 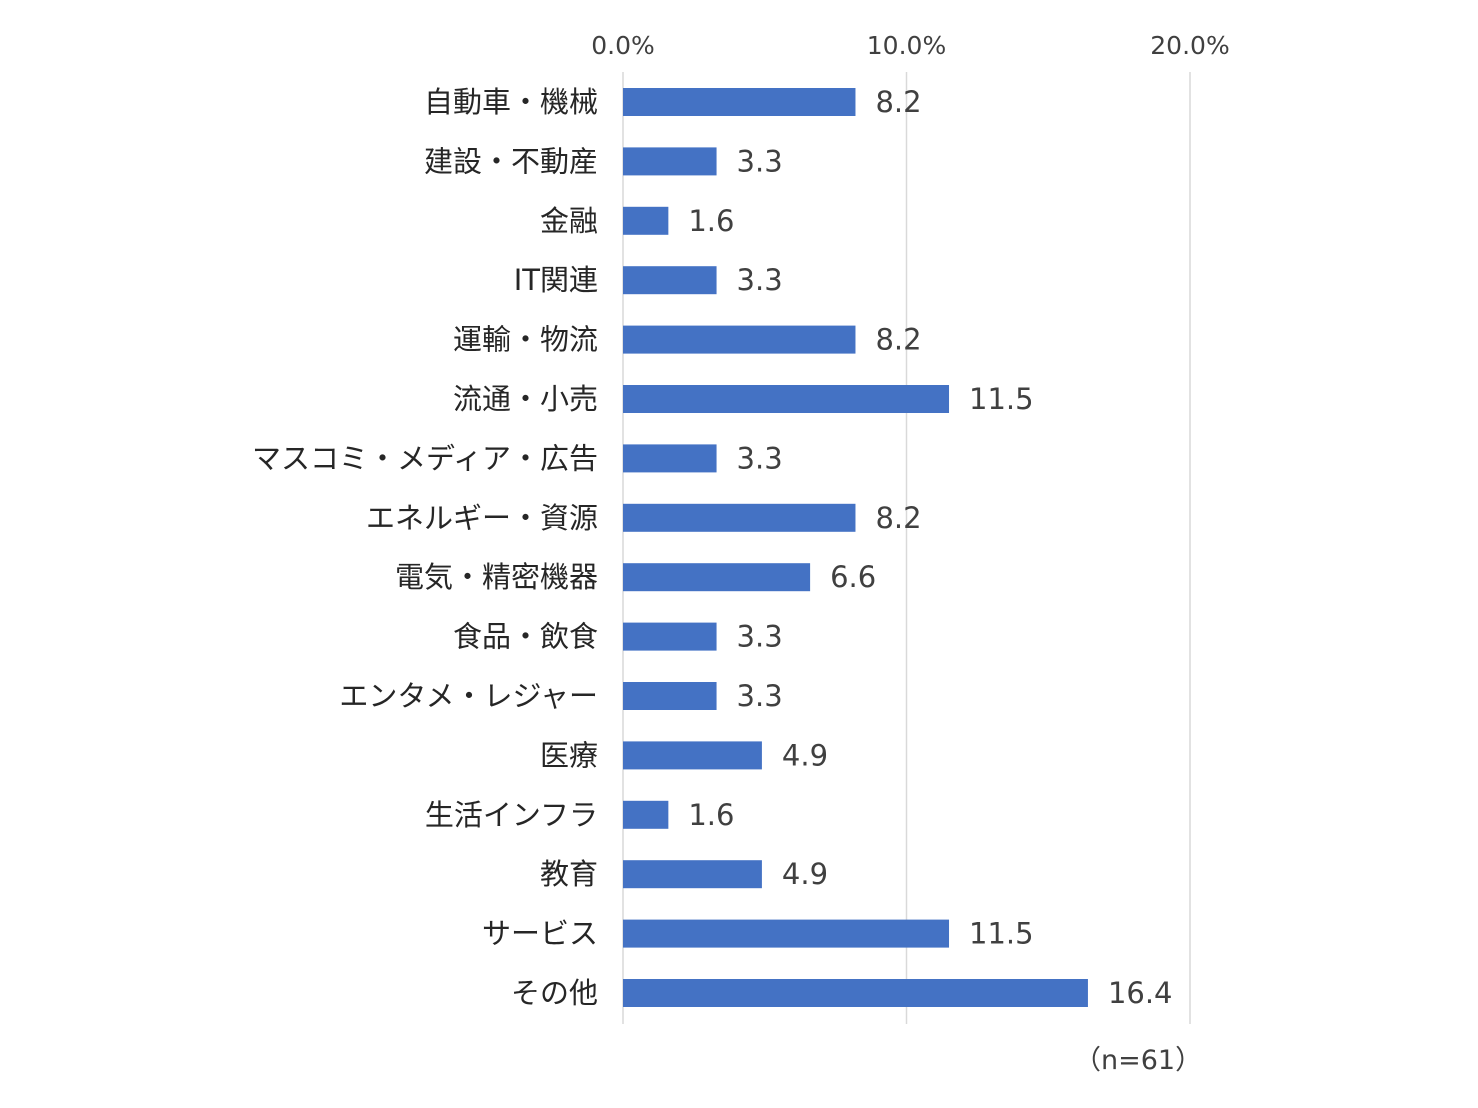 I want to click on category-label: 医療, so click(x=569, y=755).